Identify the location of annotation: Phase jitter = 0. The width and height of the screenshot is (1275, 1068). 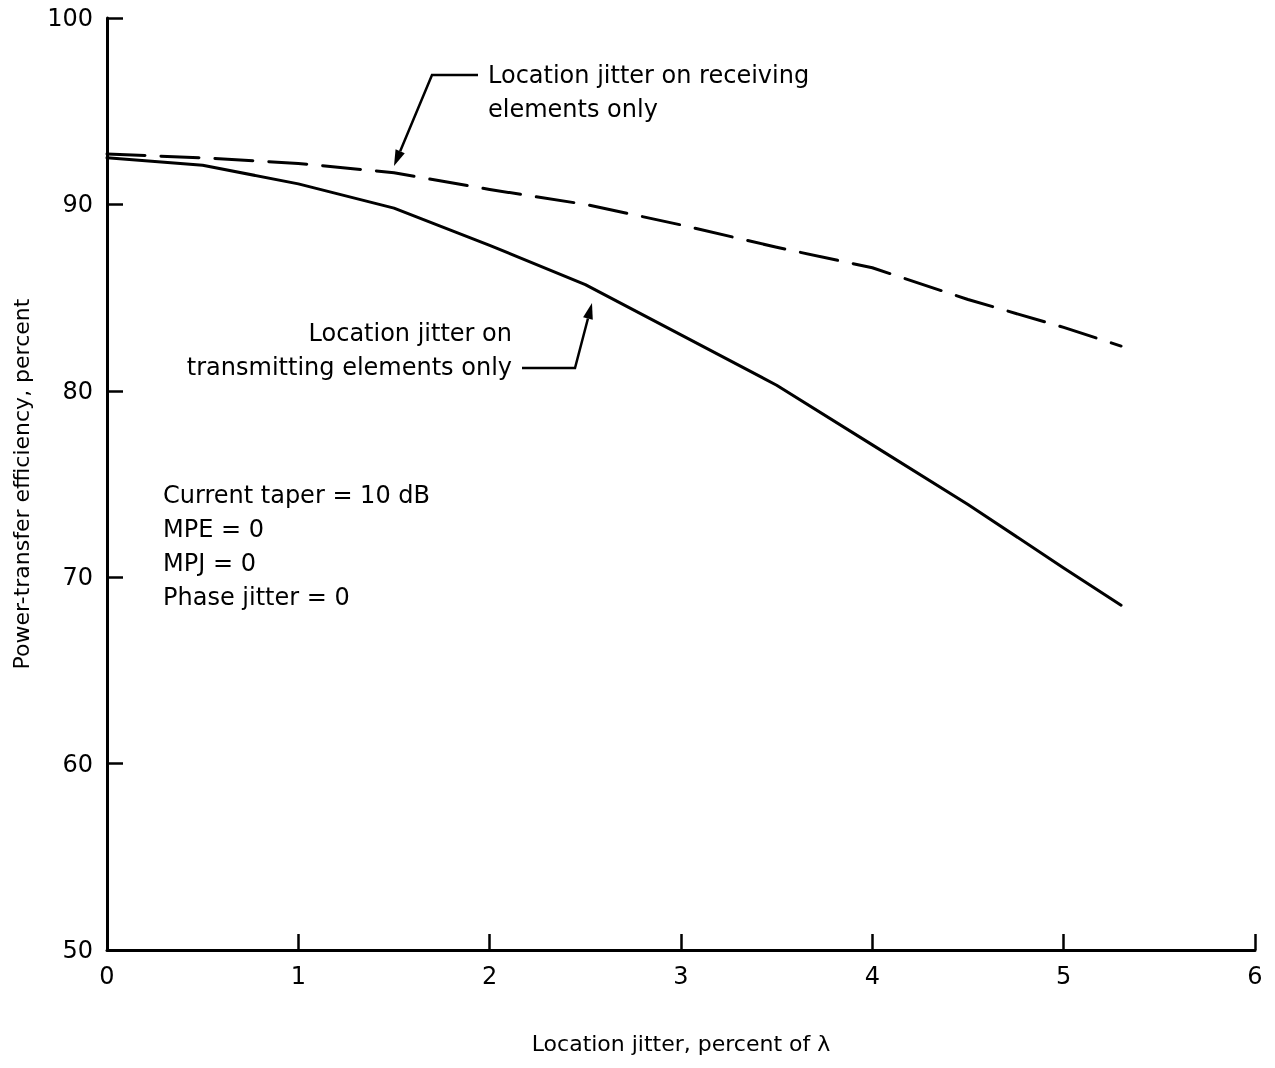
(256, 597).